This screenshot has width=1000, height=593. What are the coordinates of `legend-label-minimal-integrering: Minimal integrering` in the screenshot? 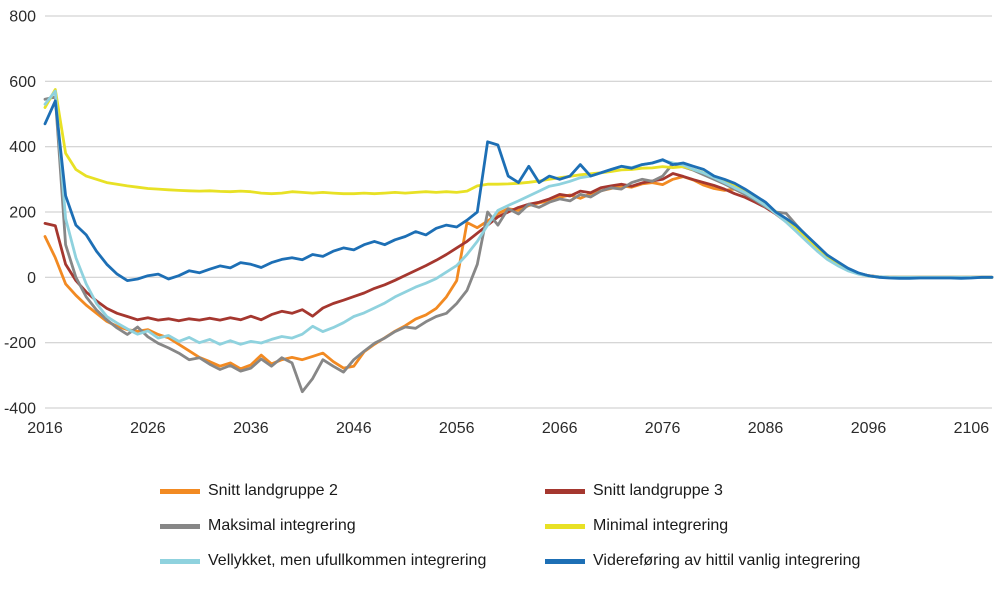 It's located at (661, 525).